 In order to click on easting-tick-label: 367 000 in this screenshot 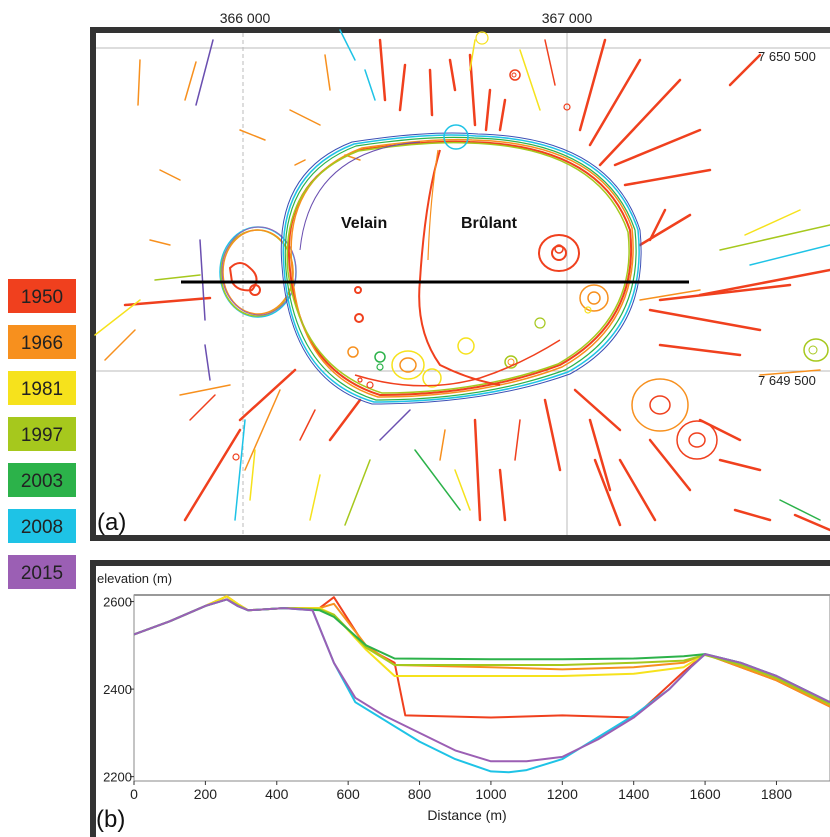, I will do `click(567, 18)`.